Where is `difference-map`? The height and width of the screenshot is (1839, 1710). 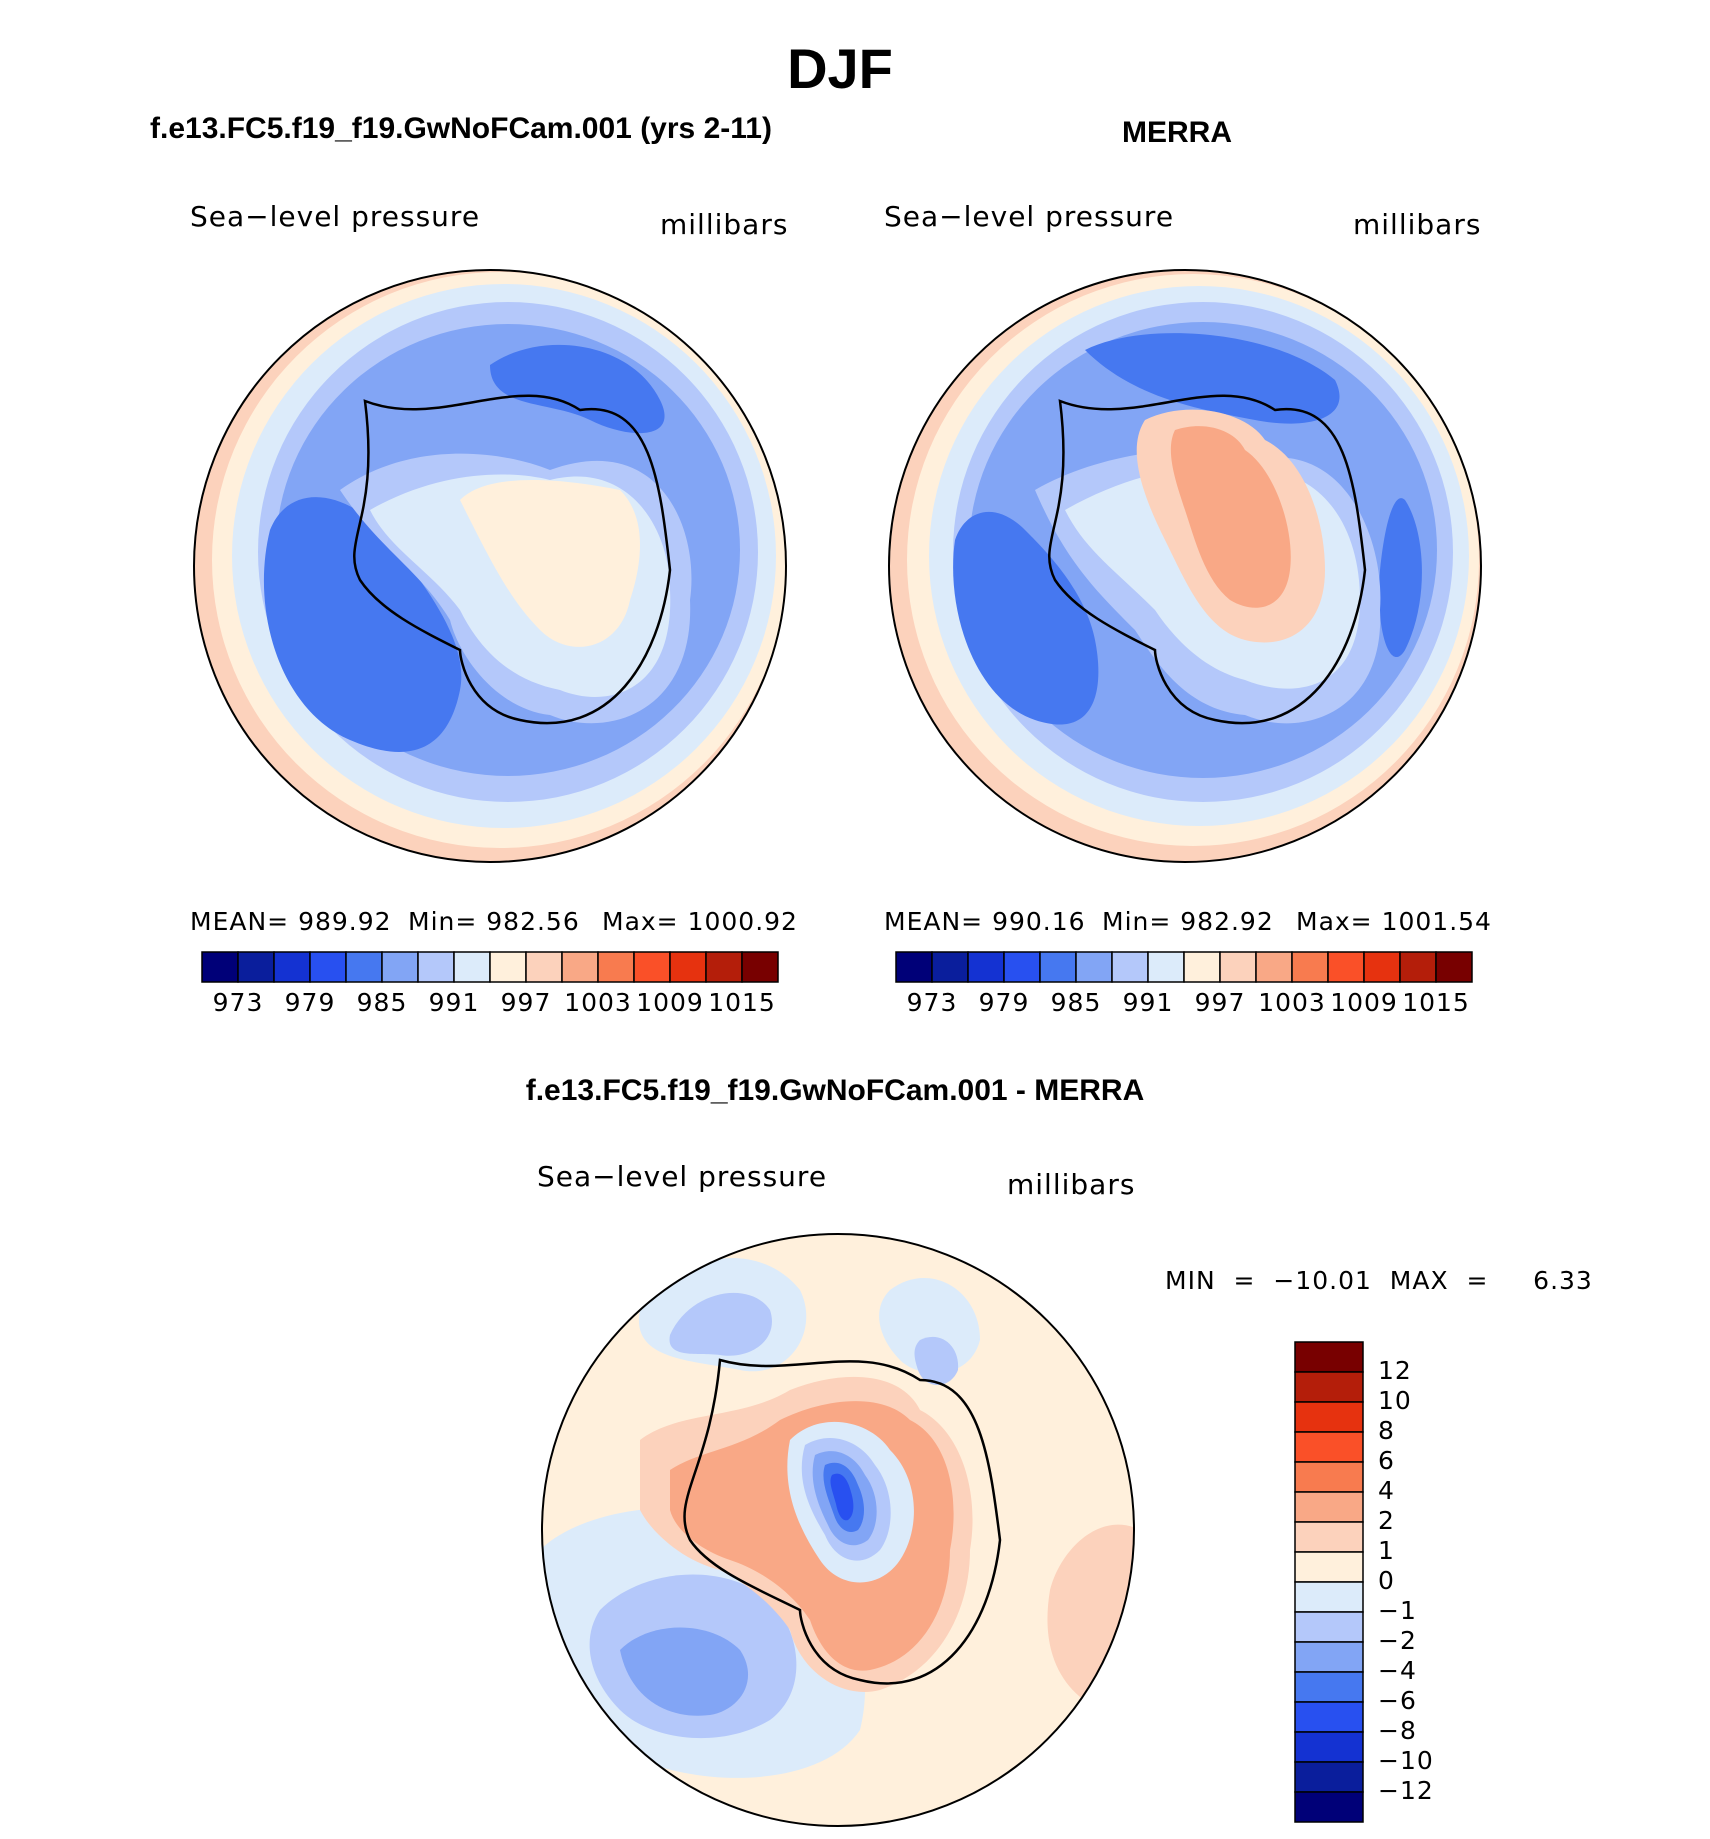 difference-map is located at coordinates (838, 1530).